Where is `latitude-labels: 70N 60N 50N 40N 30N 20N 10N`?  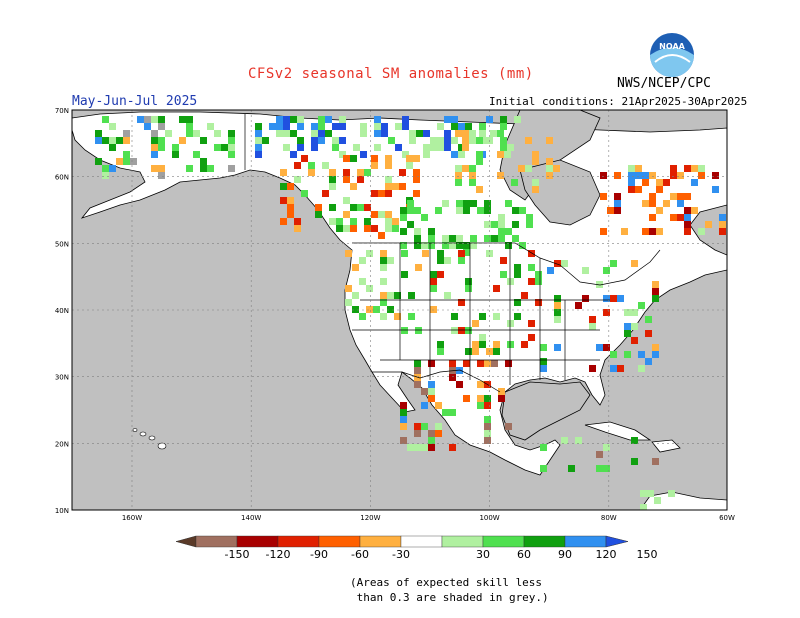
latitude-labels: 70N 60N 50N 40N 30N 20N 10N is located at coordinates (62, 311).